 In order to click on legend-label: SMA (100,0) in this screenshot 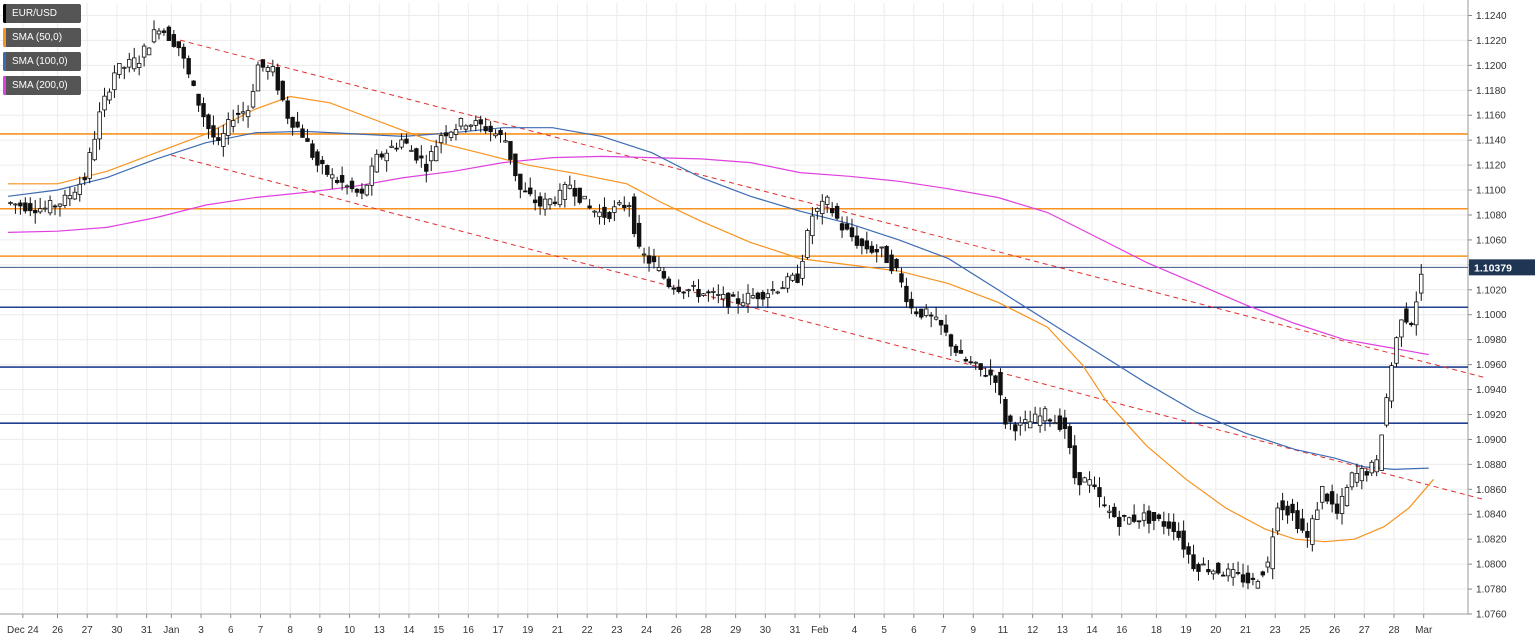, I will do `click(40, 61)`.